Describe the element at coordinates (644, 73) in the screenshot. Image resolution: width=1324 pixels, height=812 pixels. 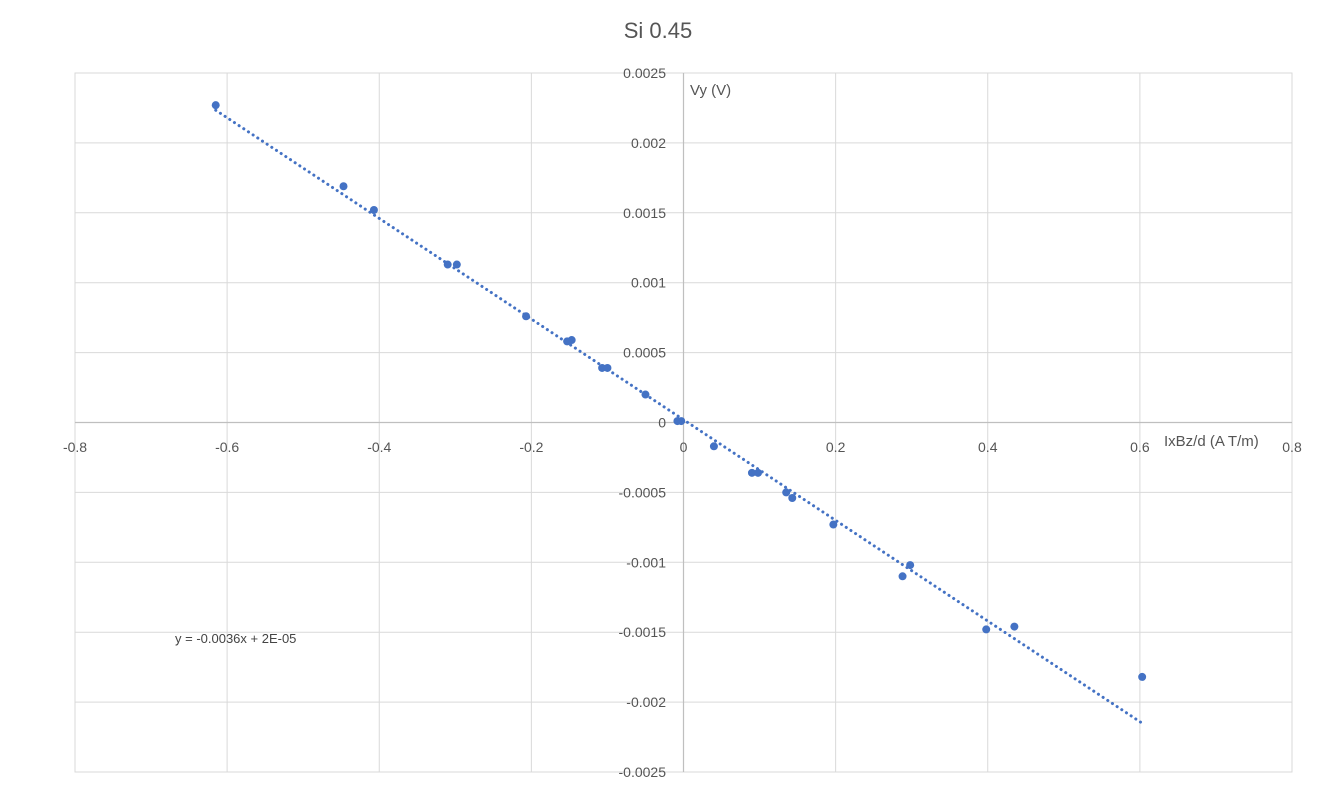
I see `y-tick-label: 0.0025` at that location.